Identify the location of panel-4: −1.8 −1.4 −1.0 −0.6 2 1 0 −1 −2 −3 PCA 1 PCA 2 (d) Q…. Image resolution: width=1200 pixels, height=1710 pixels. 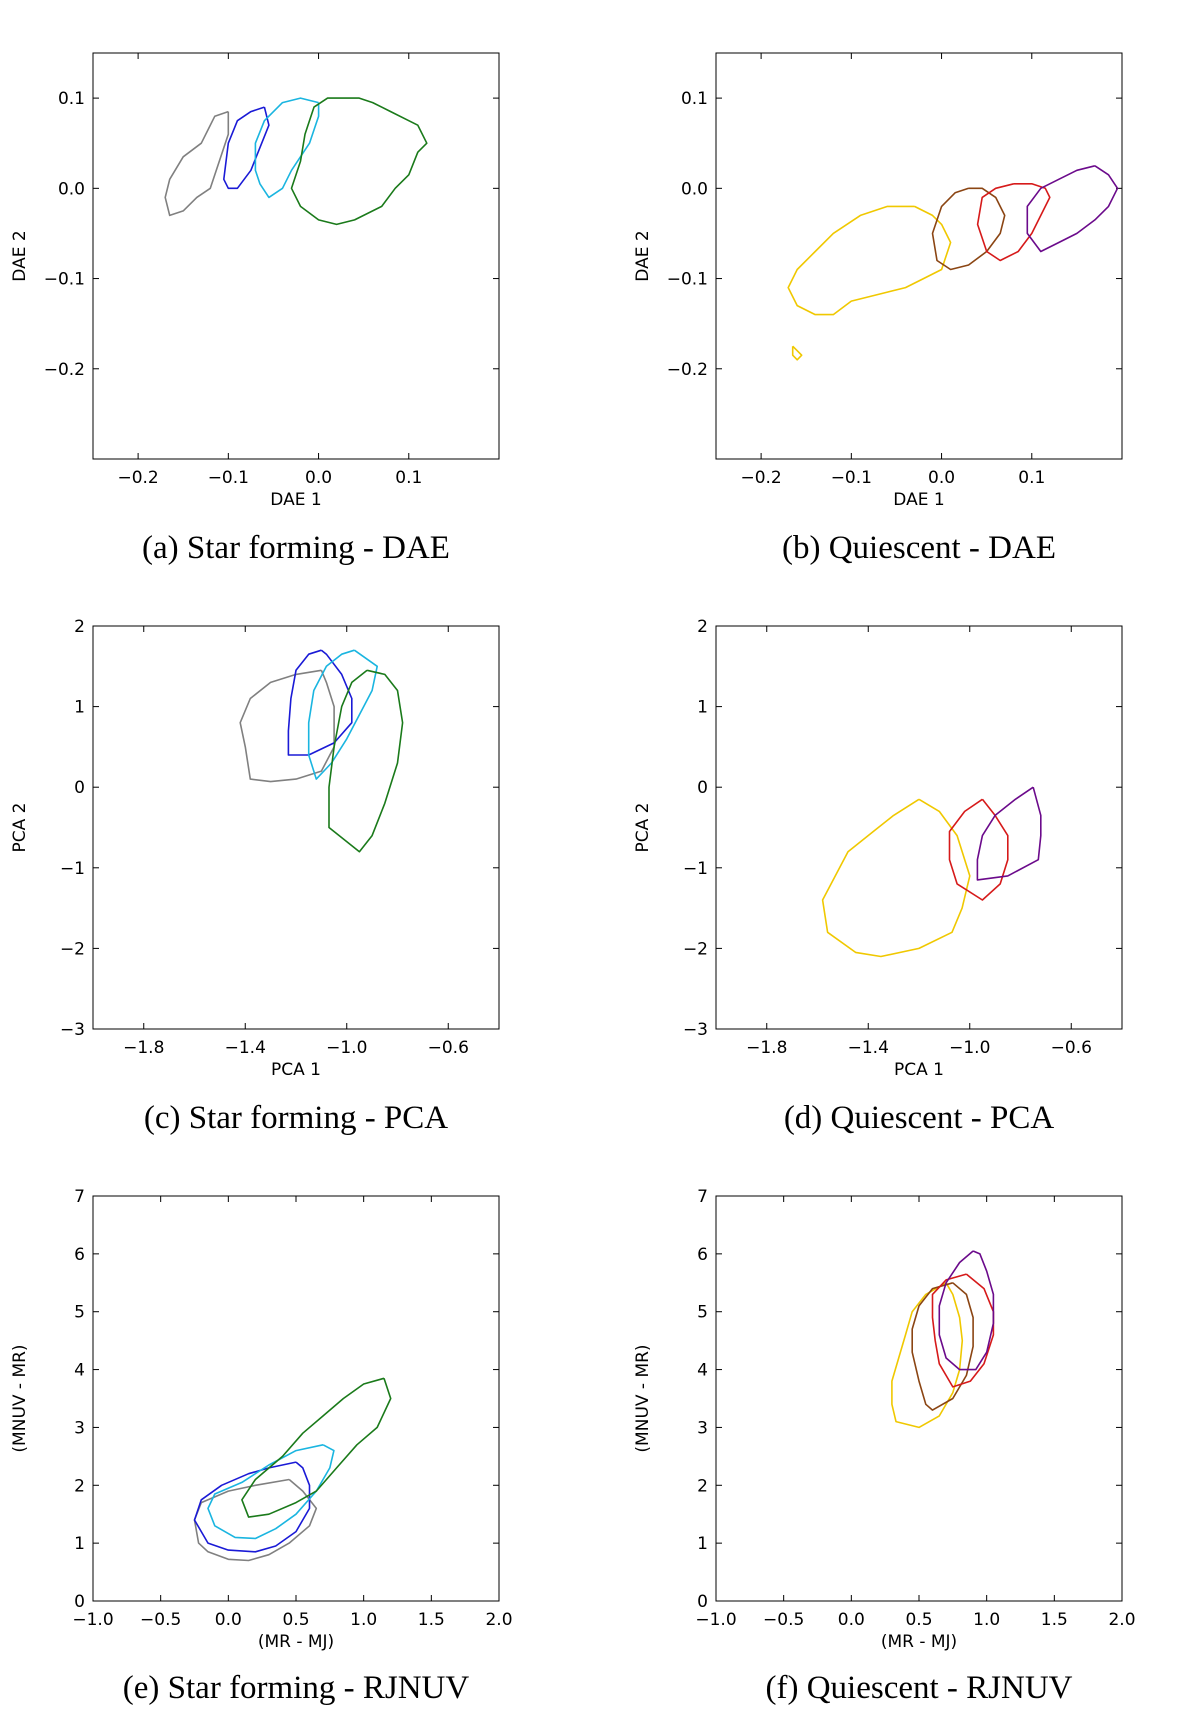
(878, 876).